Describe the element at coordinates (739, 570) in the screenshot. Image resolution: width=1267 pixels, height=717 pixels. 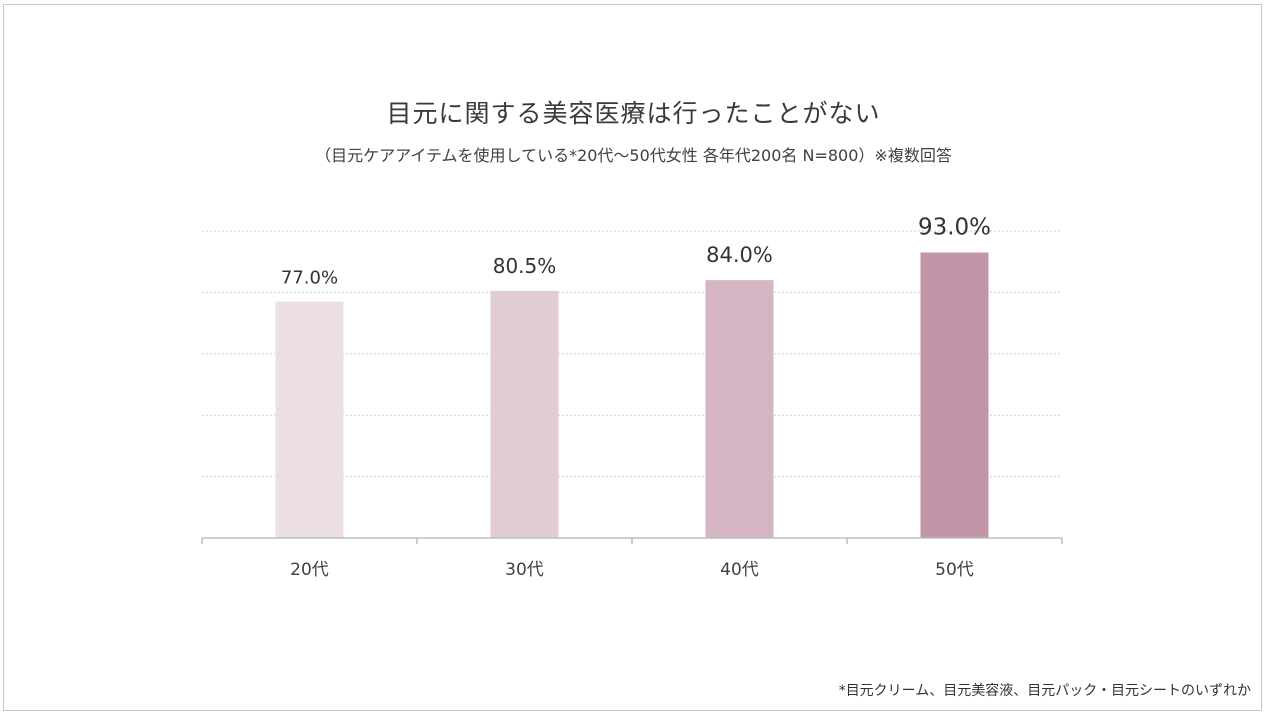
I see `x-tick-label: 40代` at that location.